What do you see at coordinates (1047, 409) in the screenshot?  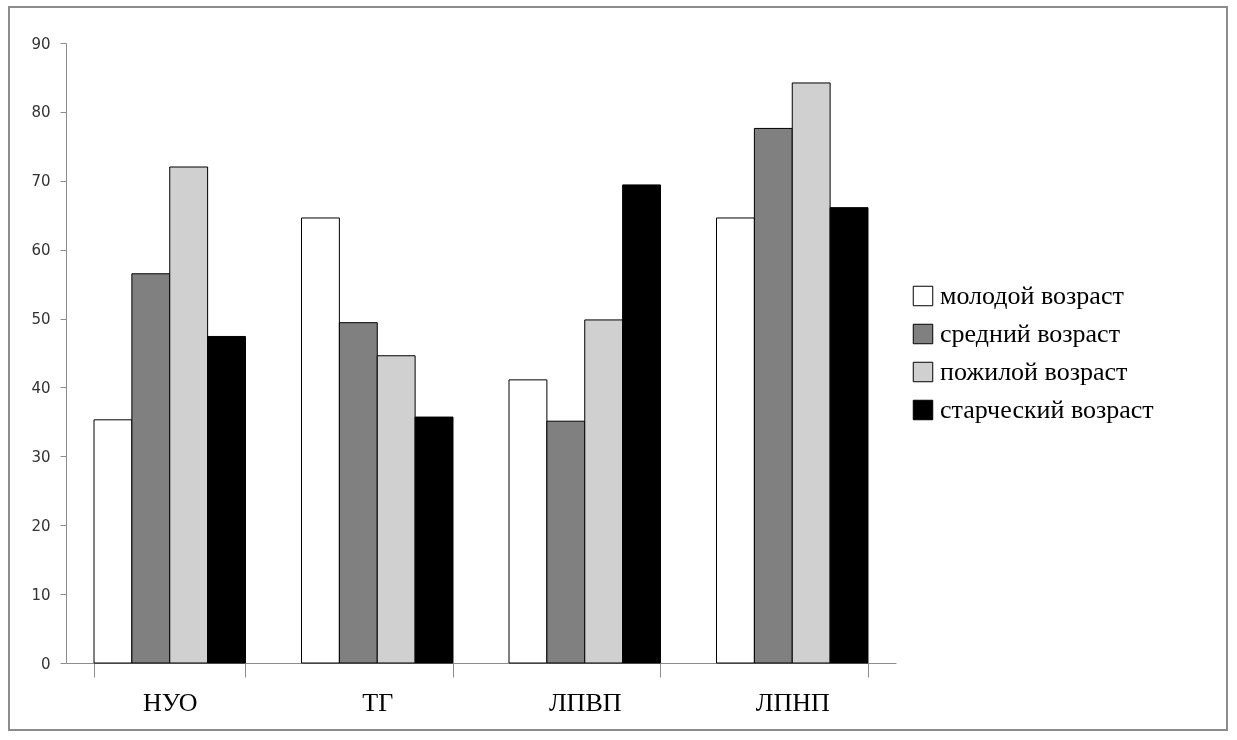 I see `legend-label: старческий возраст` at bounding box center [1047, 409].